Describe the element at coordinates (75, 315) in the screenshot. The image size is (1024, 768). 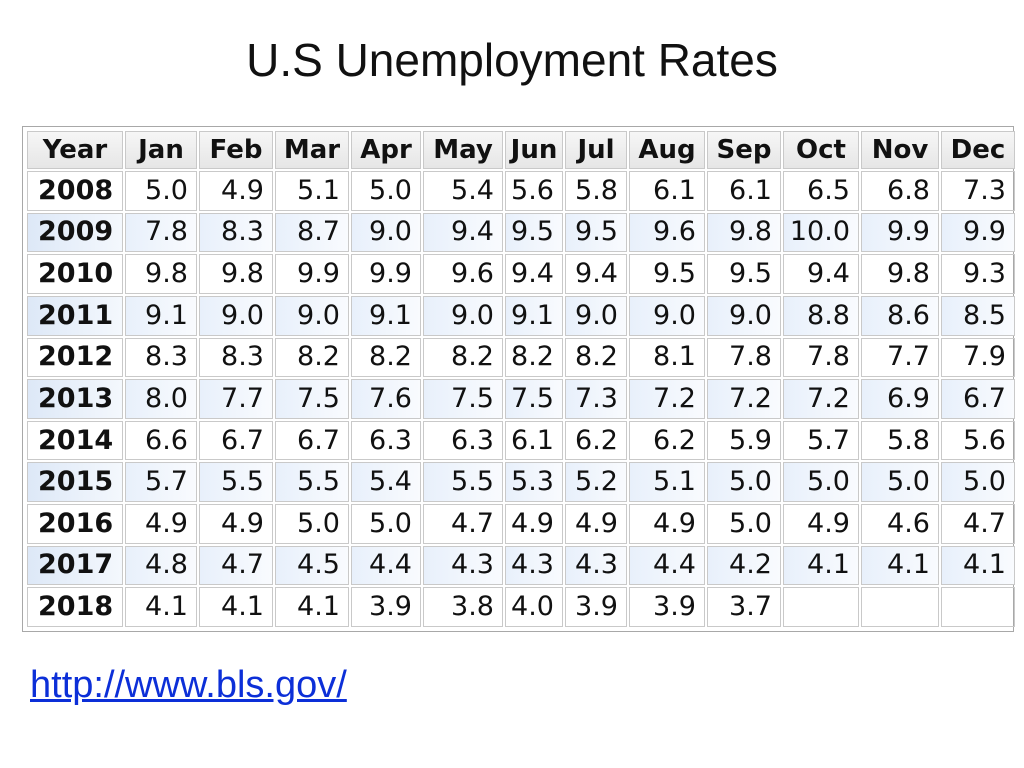
I see `year-cell: 2011` at that location.